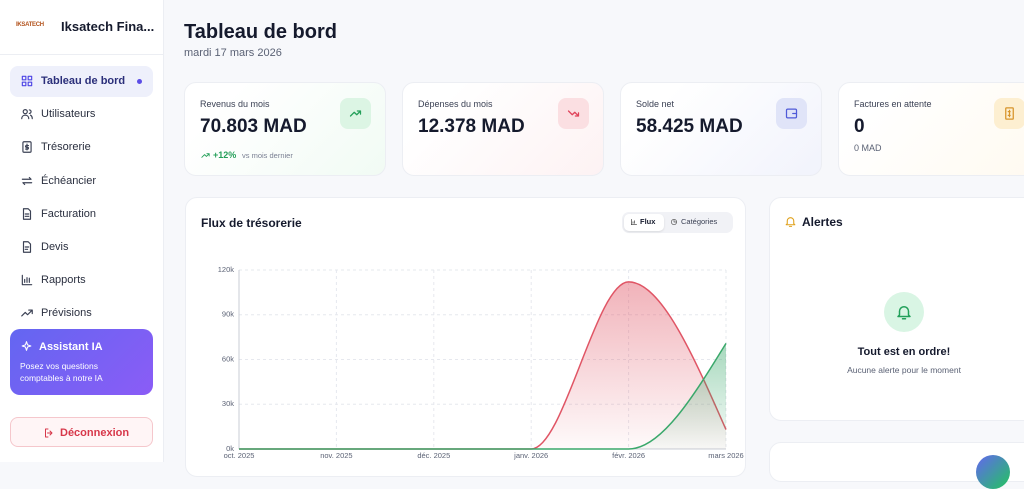 Image resolution: width=1024 pixels, height=489 pixels. I want to click on x-tick-label: oct. 2025, so click(239, 455).